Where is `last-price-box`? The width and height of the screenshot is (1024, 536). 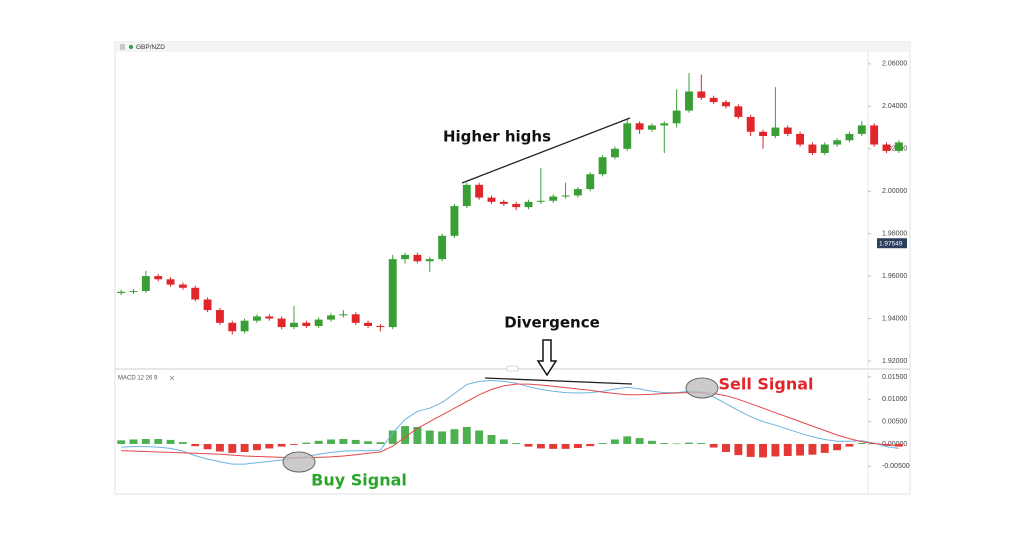
last-price-box is located at coordinates (892, 243).